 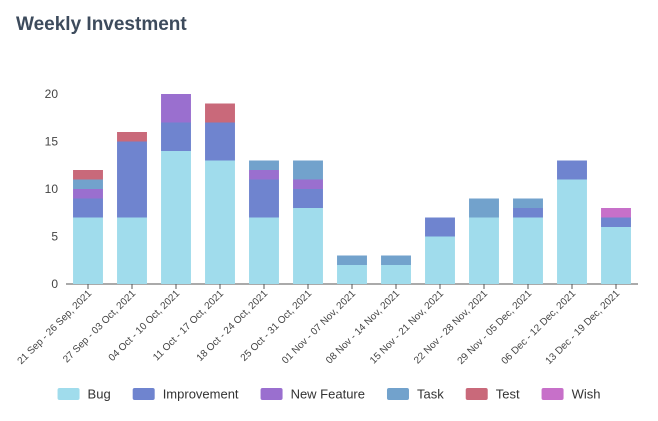 What do you see at coordinates (99, 326) in the screenshot?
I see `x-tick-label: 27 Sep - 03 Oct, 2021` at bounding box center [99, 326].